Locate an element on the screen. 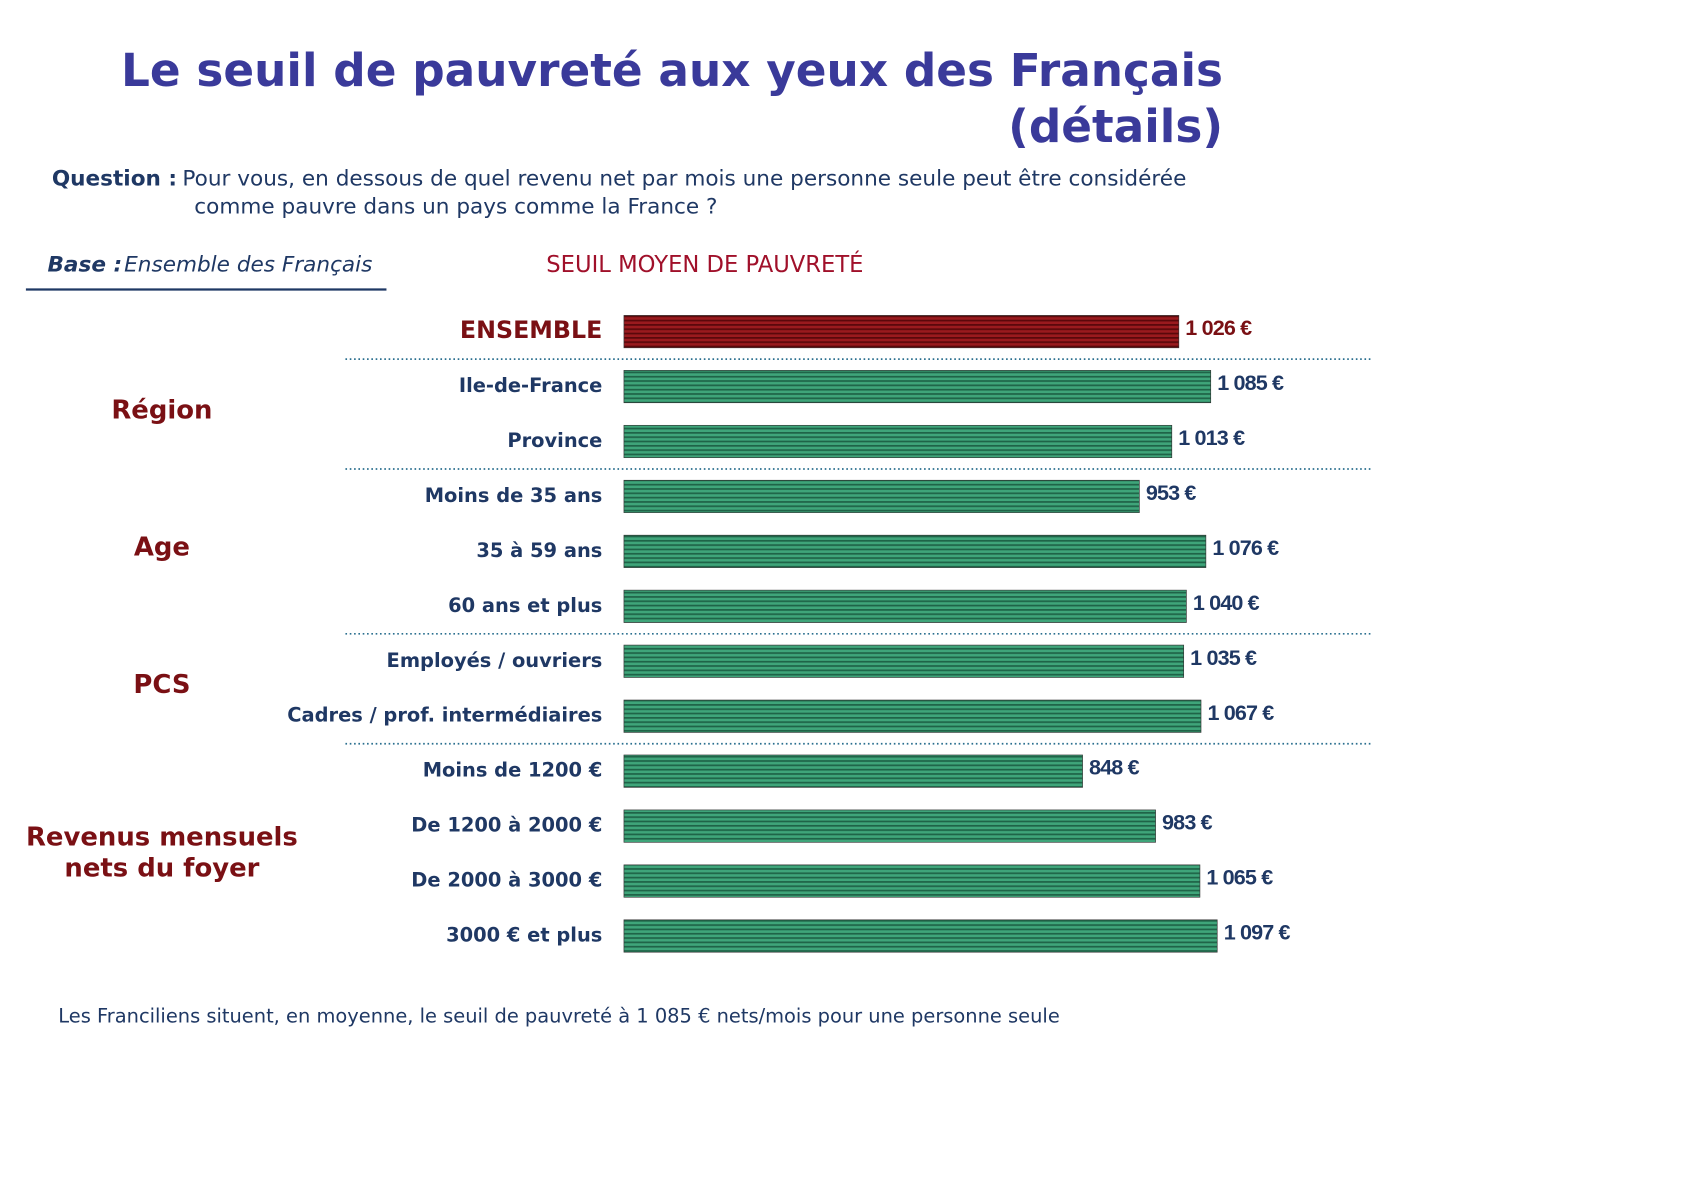  value-label: 1 065 € is located at coordinates (1239, 877).